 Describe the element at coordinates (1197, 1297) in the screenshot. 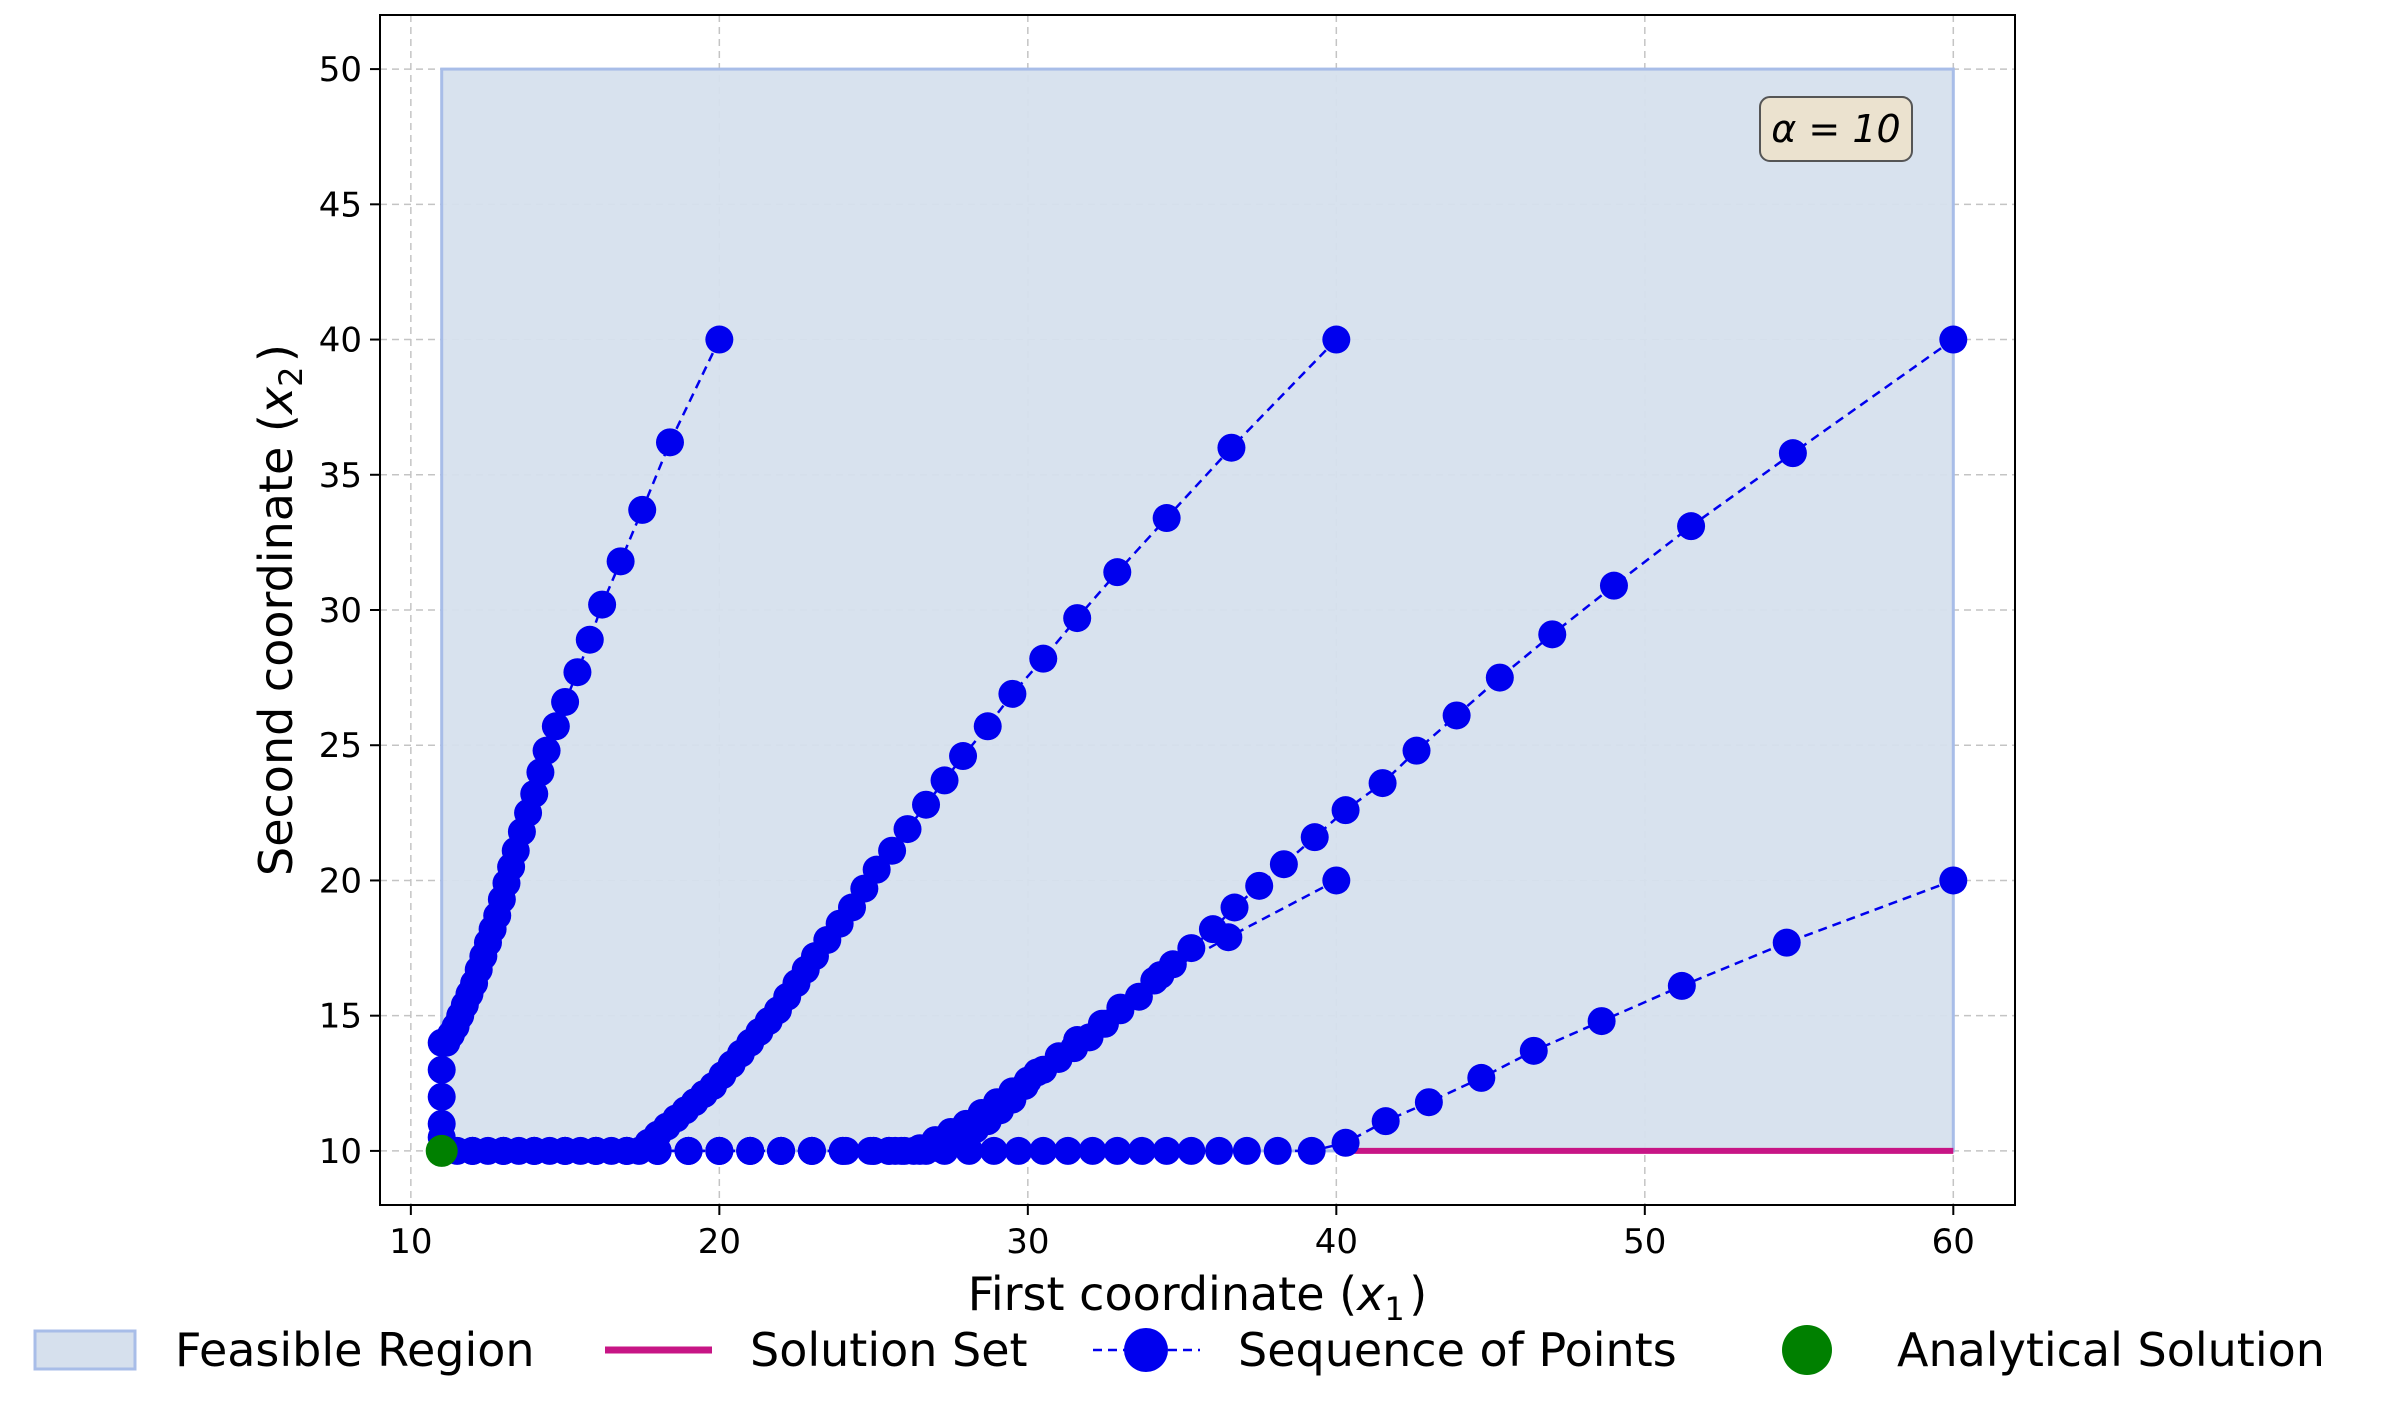

I see `x-axis-label: First coordinate (x1 )` at that location.